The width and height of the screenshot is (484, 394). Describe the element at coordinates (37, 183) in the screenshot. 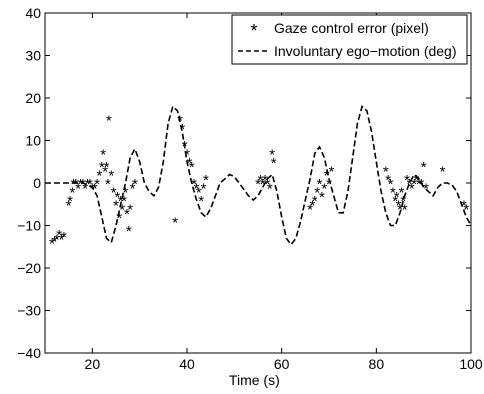

I see `y-tick-label: 0` at that location.